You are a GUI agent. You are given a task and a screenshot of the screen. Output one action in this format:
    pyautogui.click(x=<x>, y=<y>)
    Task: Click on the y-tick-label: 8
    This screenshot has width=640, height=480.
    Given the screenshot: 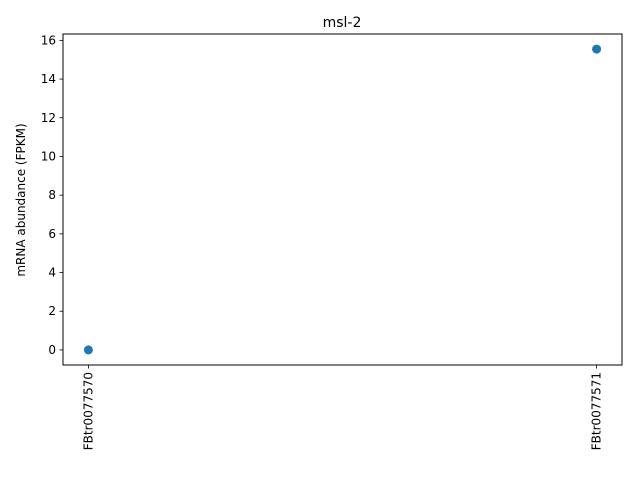 What is the action you would take?
    pyautogui.click(x=52, y=195)
    